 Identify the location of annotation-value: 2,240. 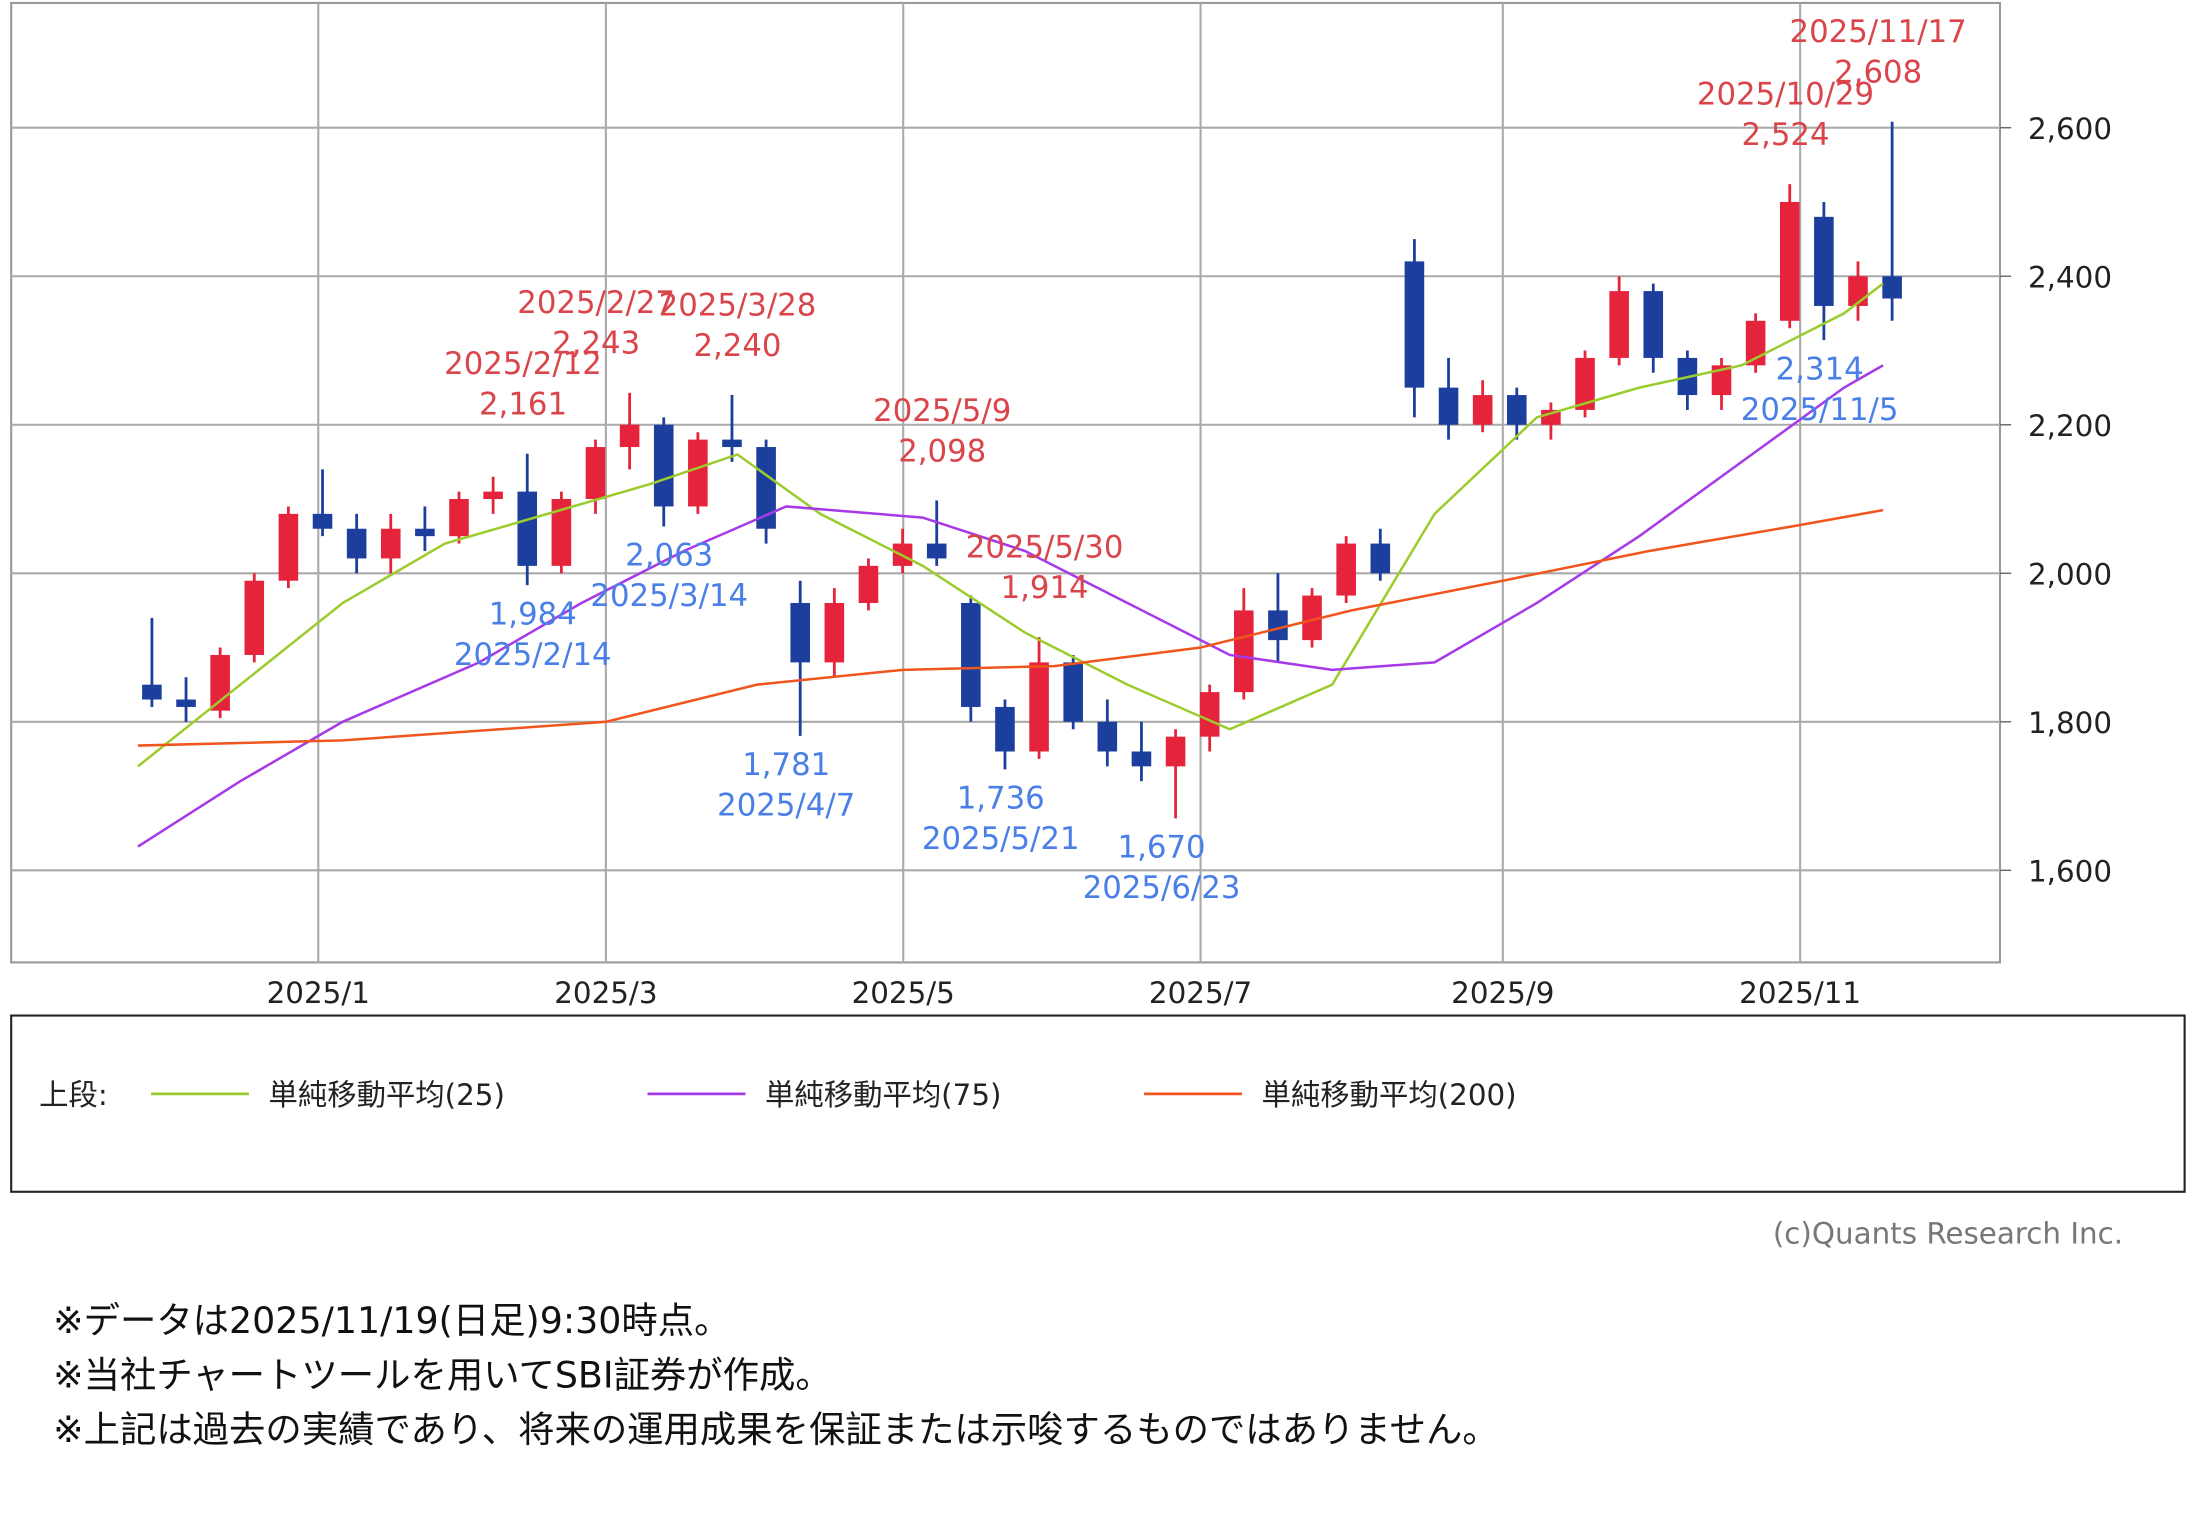
(737, 346).